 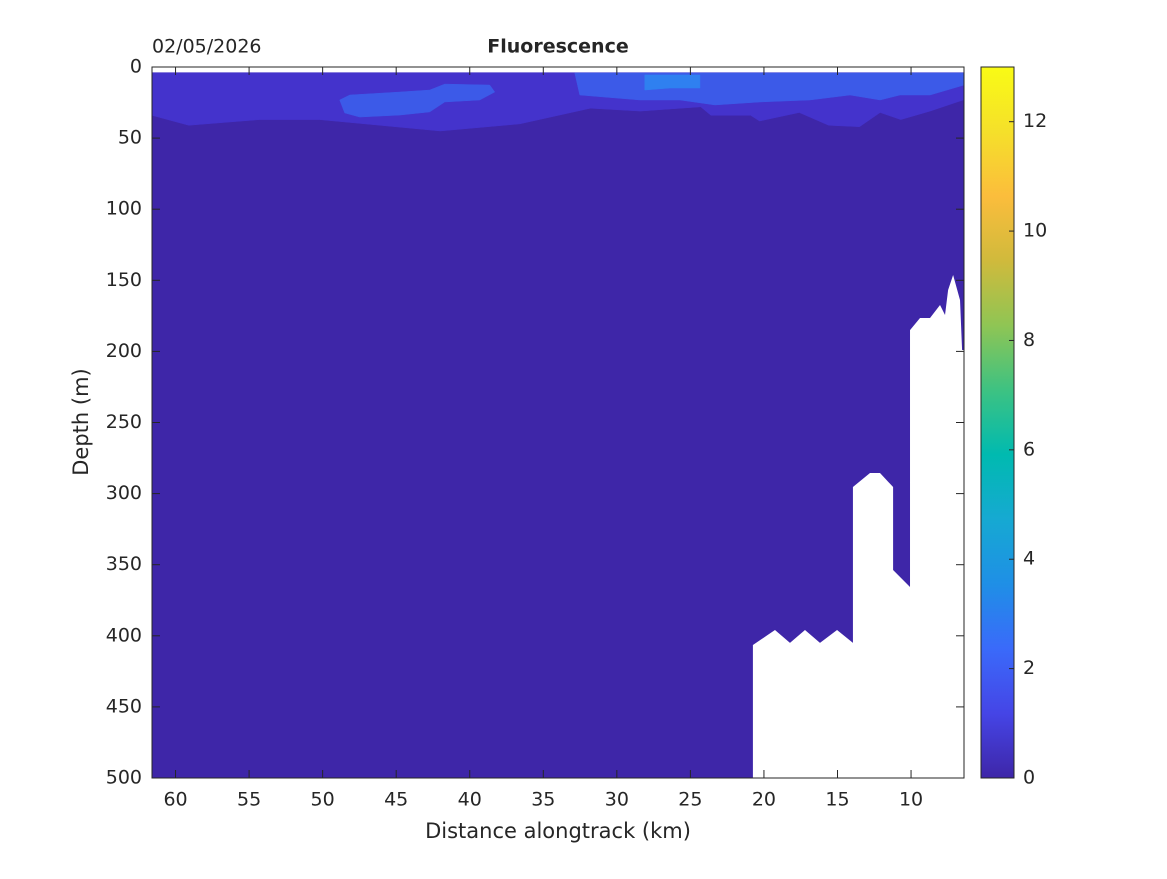 What do you see at coordinates (543, 800) in the screenshot?
I see `x-tick-label: 35` at bounding box center [543, 800].